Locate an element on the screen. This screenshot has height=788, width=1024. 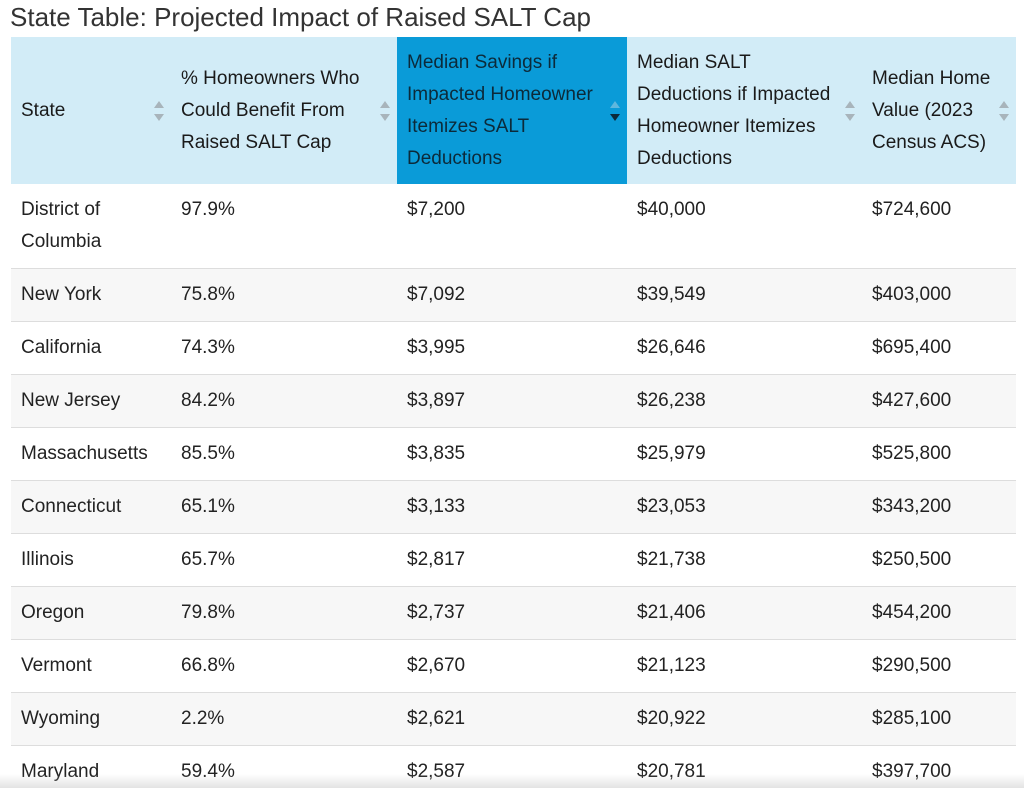
cell-homeowners-benefit: 85.5% is located at coordinates (284, 454).